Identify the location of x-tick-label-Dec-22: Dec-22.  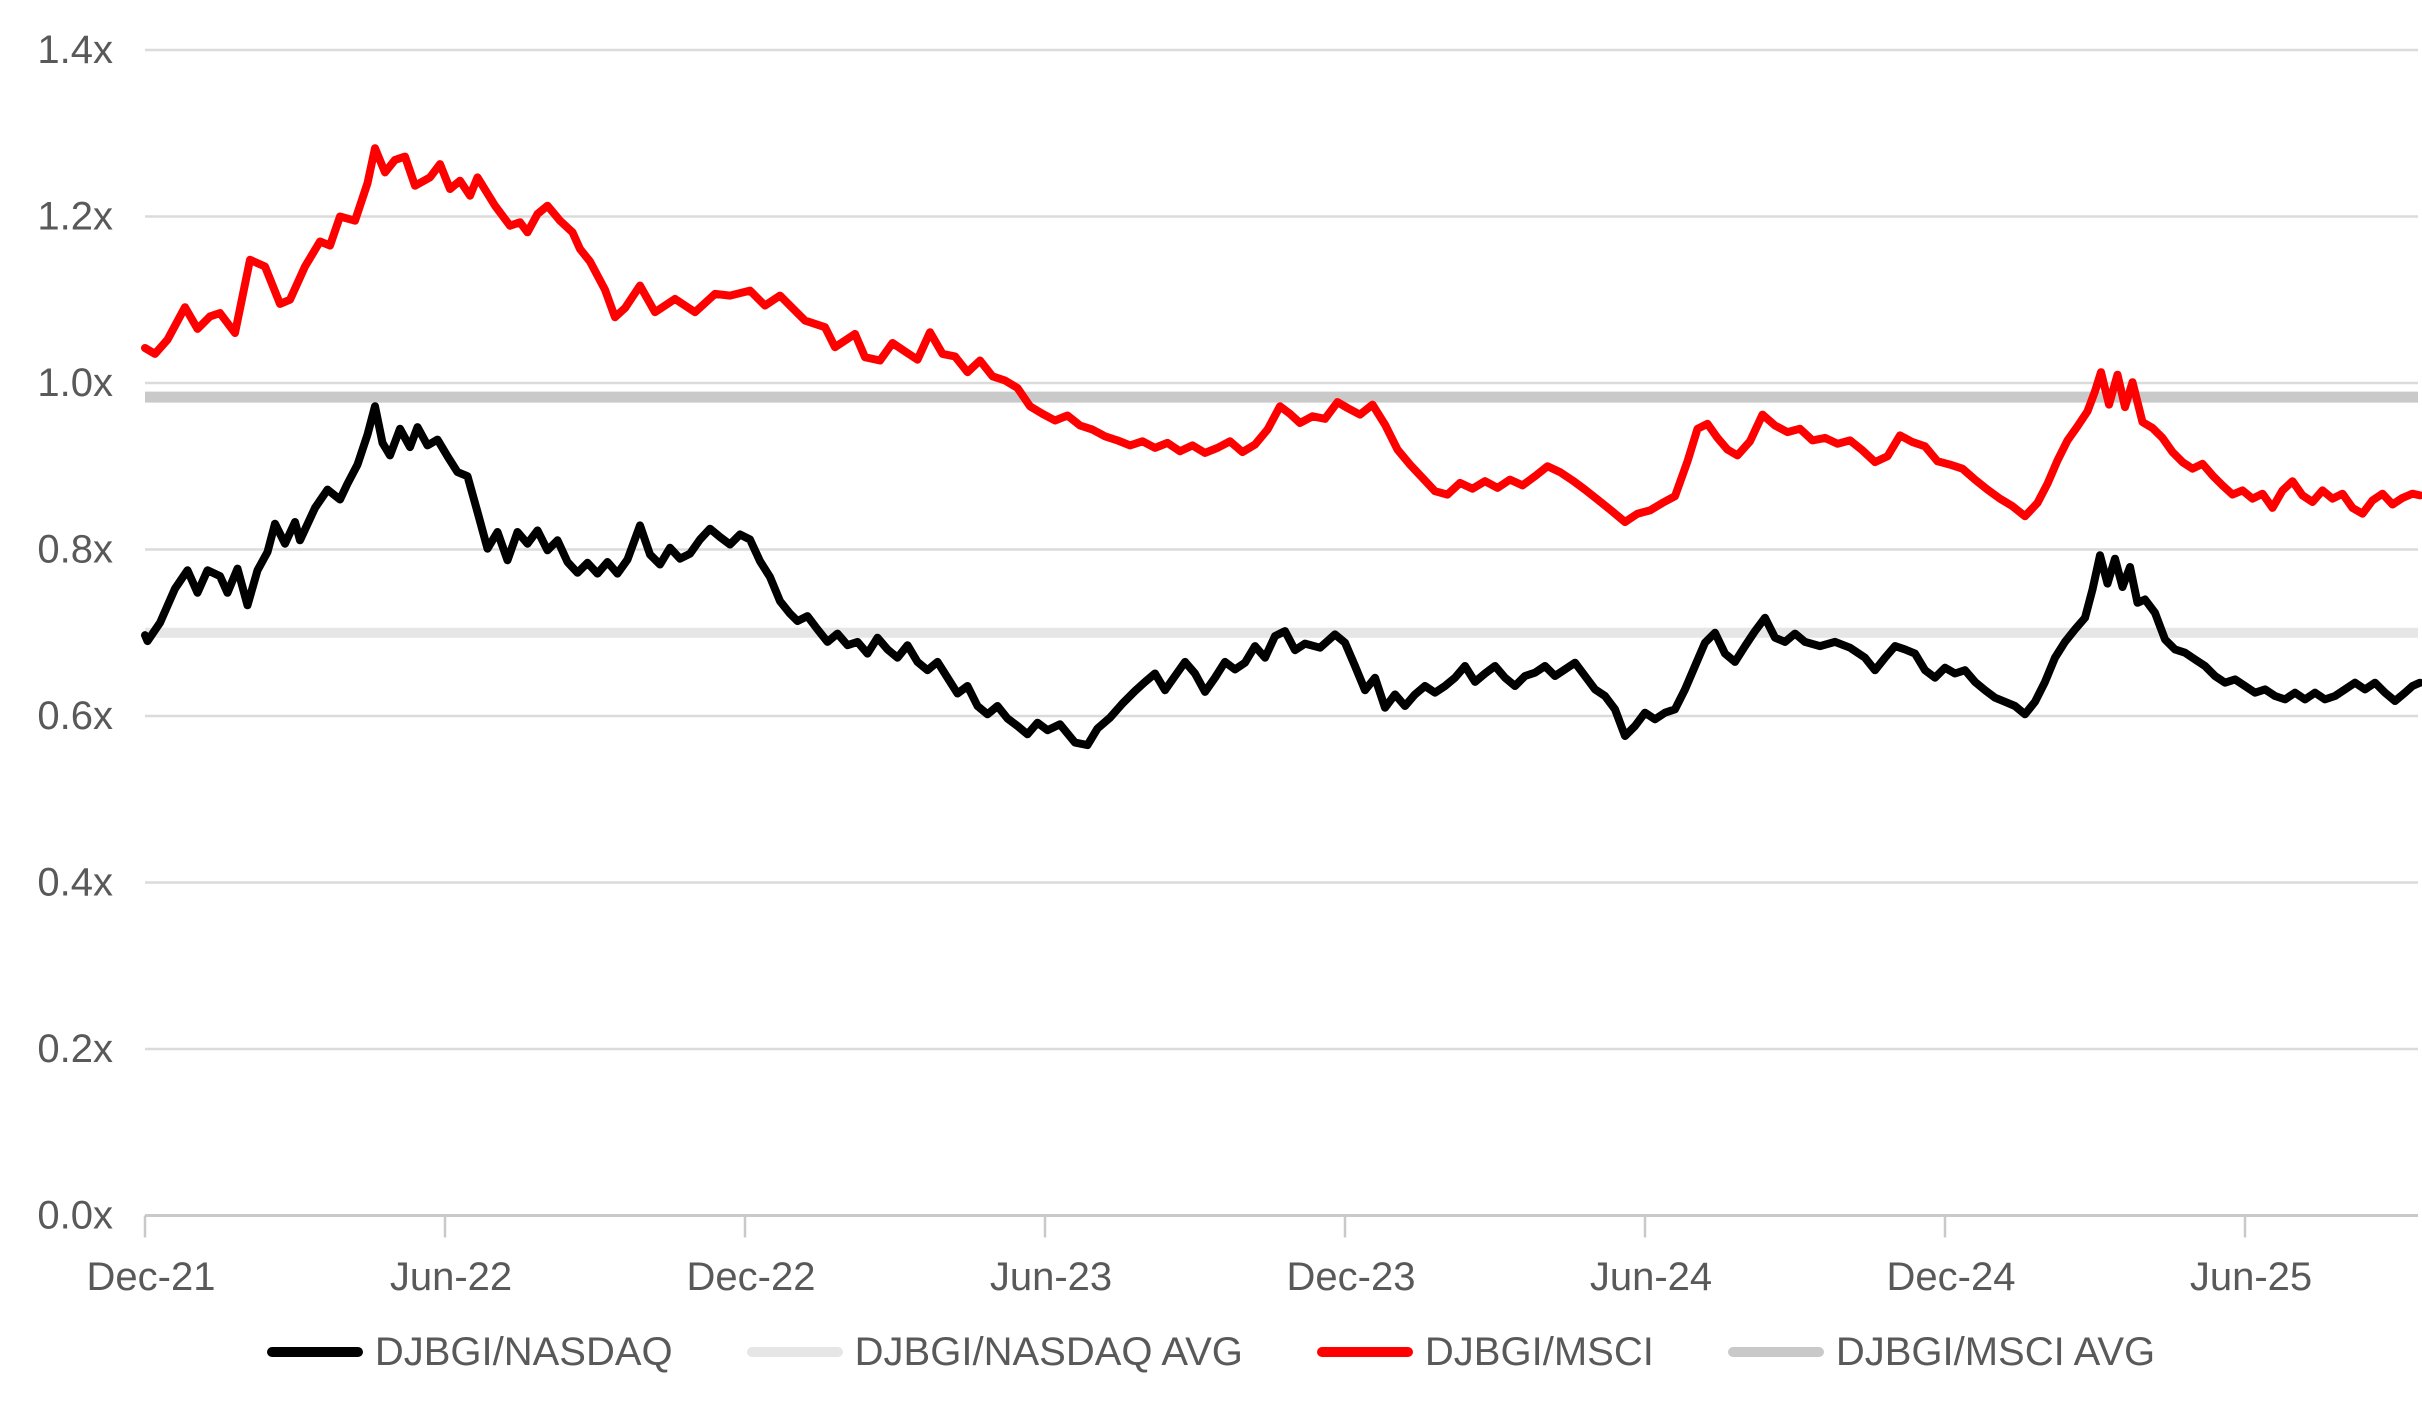
(751, 1277).